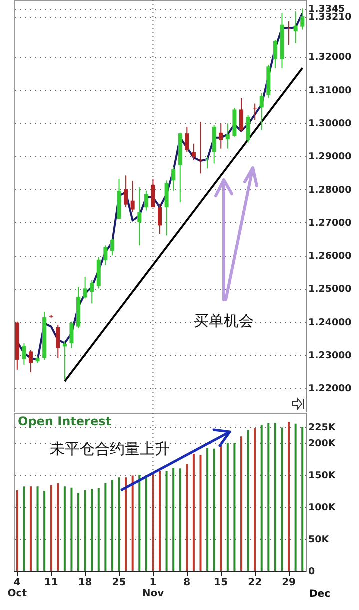 The width and height of the screenshot is (359, 610). What do you see at coordinates (221, 583) in the screenshot?
I see `x-tick-label: 15` at bounding box center [221, 583].